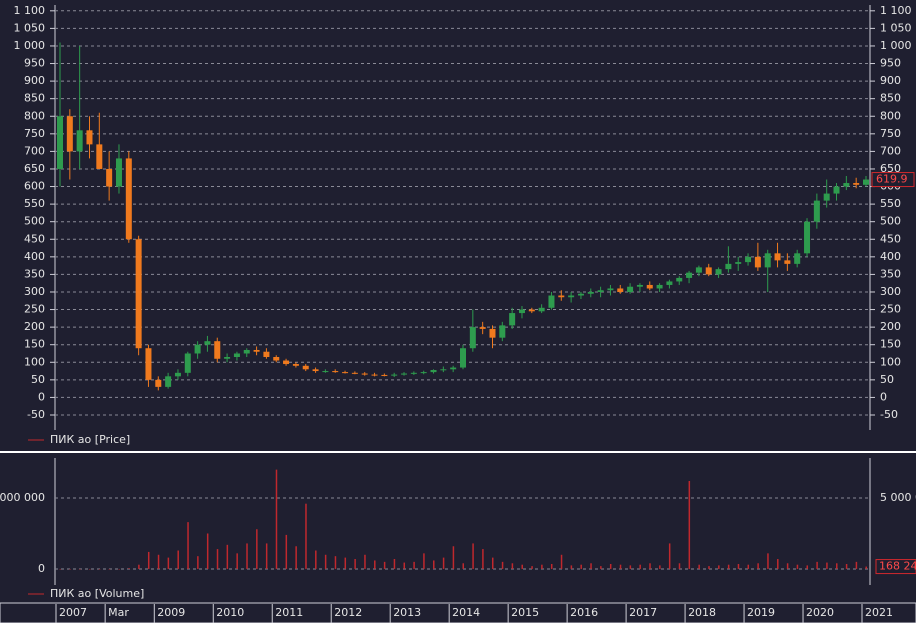 Image resolution: width=916 pixels, height=623 pixels. Describe the element at coordinates (34, 326) in the screenshot. I see `y-tick-label: 200` at that location.